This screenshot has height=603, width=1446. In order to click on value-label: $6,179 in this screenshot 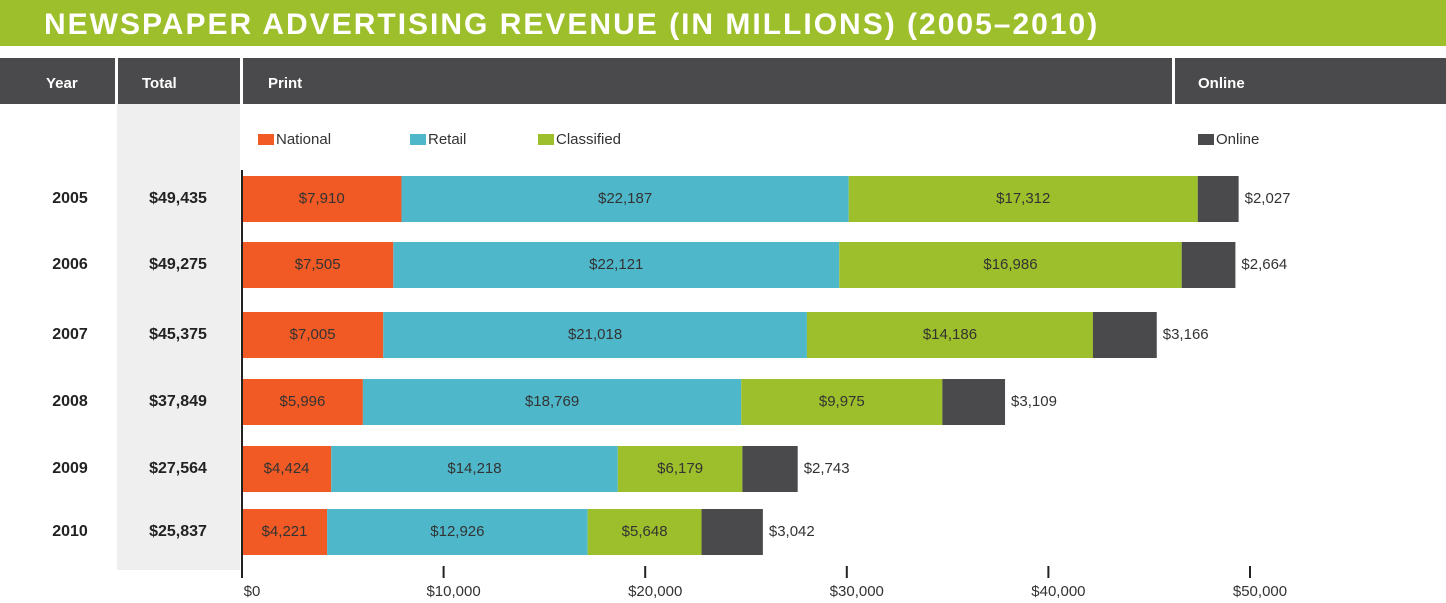, I will do `click(680, 468)`.